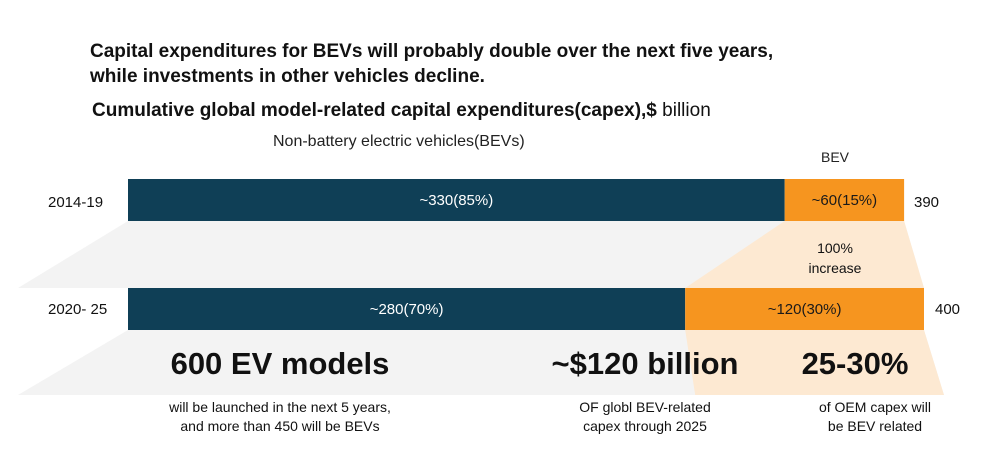 Image resolution: width=1000 pixels, height=450 pixels. I want to click on stat-oem-share-desc-line-2: be BEV related, so click(875, 426).